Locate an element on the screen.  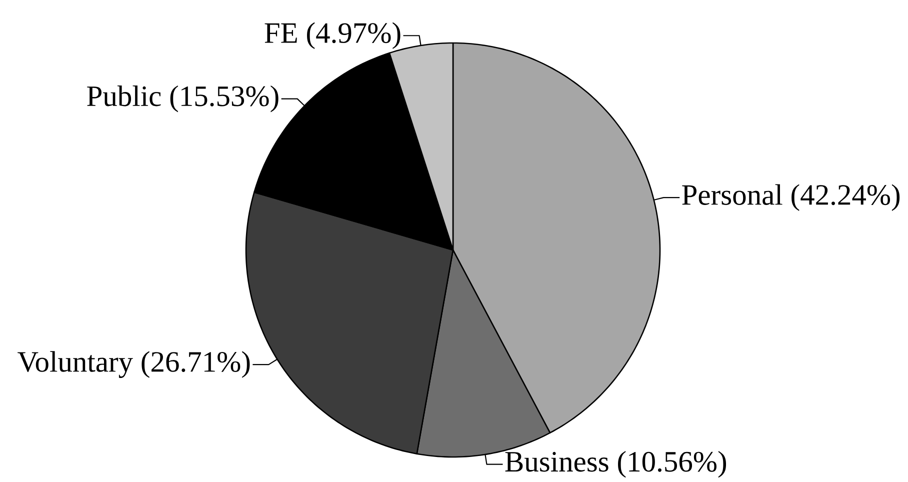
slice-label: Voluntary is located at coordinates (75, 364).